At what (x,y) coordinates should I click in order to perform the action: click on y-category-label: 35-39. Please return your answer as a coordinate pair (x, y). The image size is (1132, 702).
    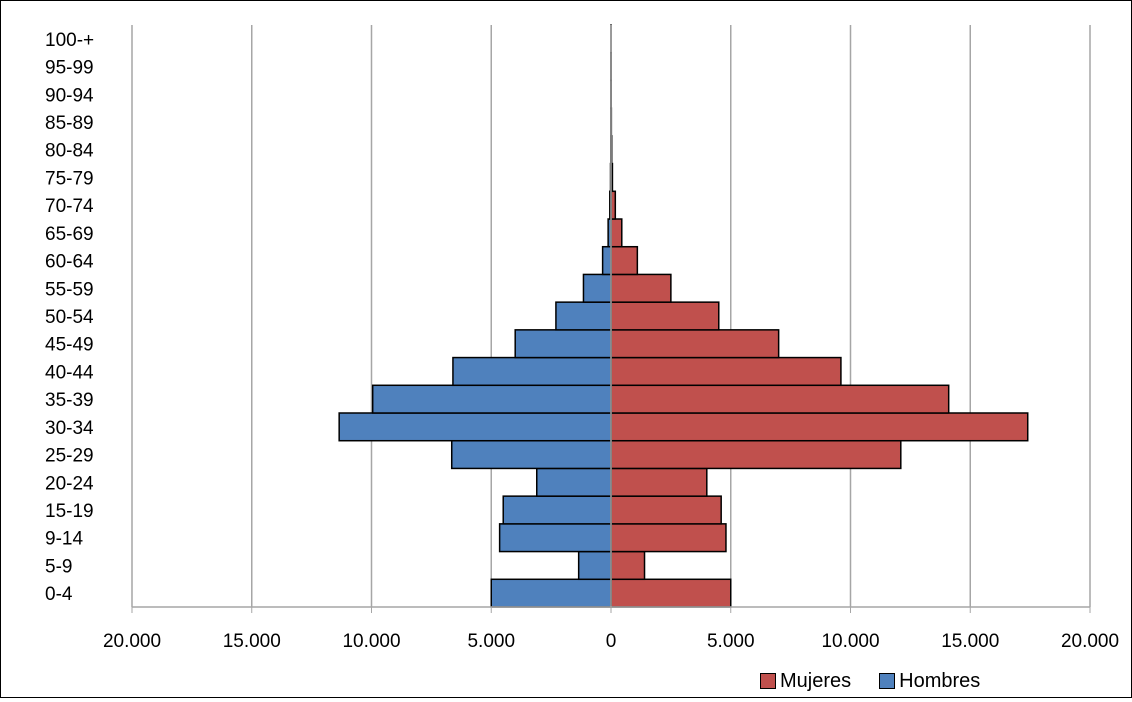
    Looking at the image, I should click on (69, 400).